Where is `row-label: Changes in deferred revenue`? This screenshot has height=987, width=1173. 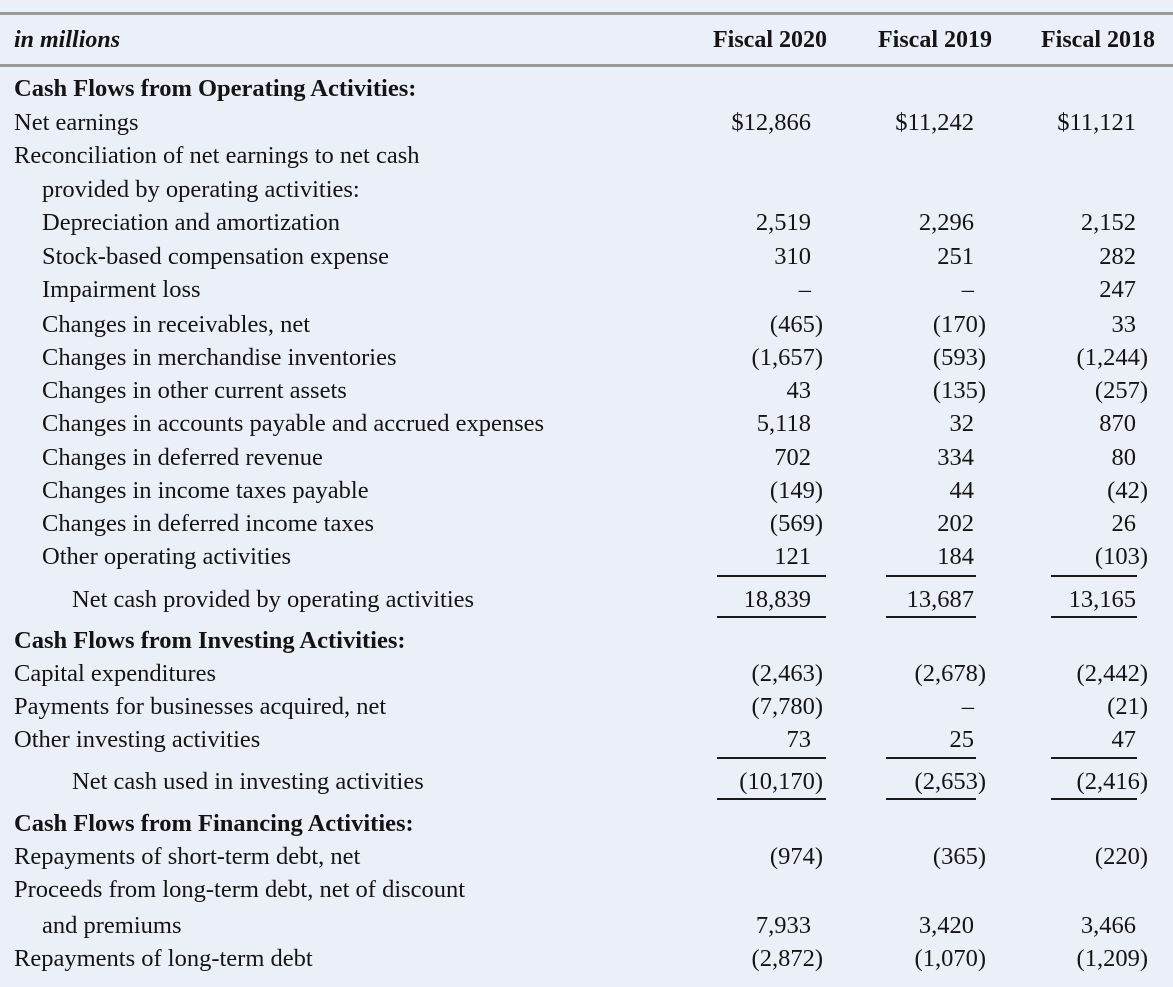 row-label: Changes in deferred revenue is located at coordinates (182, 457).